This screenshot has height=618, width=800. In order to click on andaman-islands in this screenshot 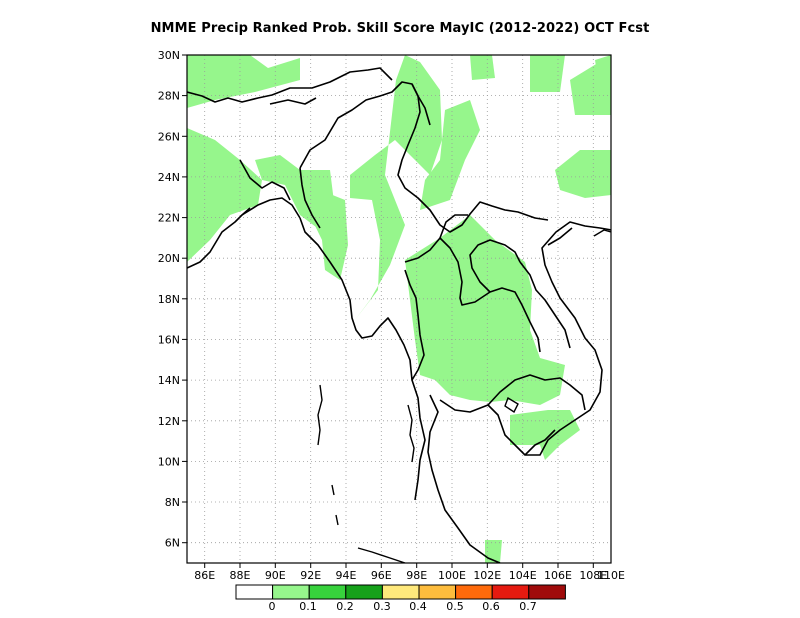, I will do `click(320, 415)`.